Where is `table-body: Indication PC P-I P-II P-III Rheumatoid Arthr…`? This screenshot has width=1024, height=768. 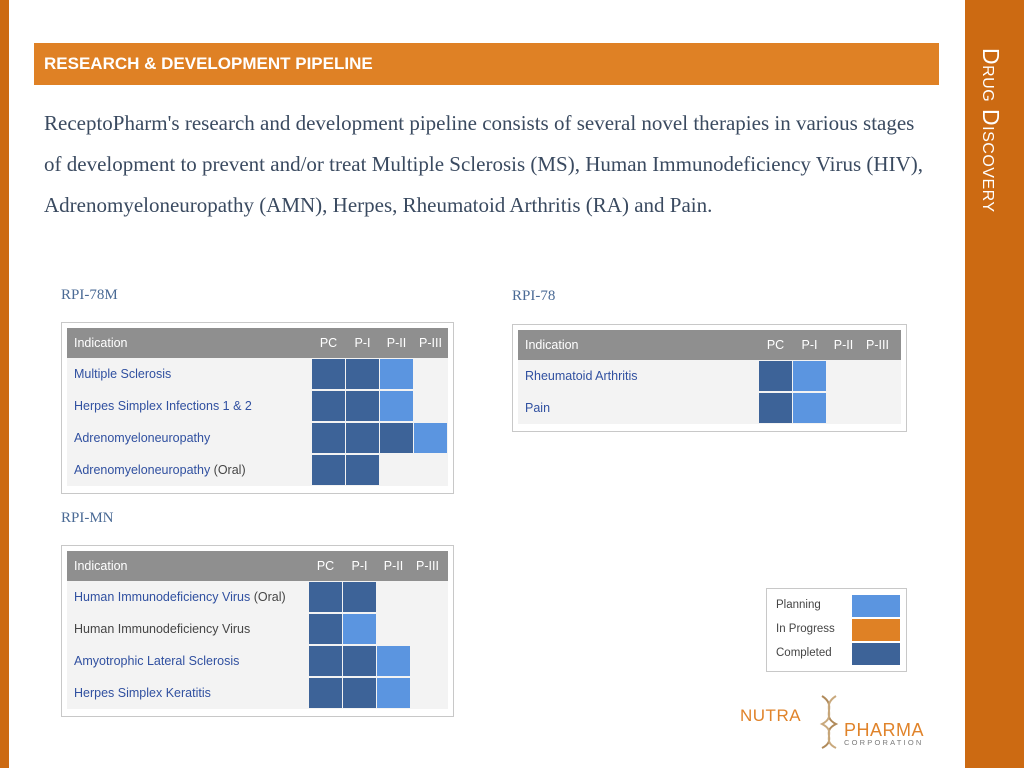
table-body: Indication PC P-I P-II P-III Rheumatoid Arthr… is located at coordinates (709, 377).